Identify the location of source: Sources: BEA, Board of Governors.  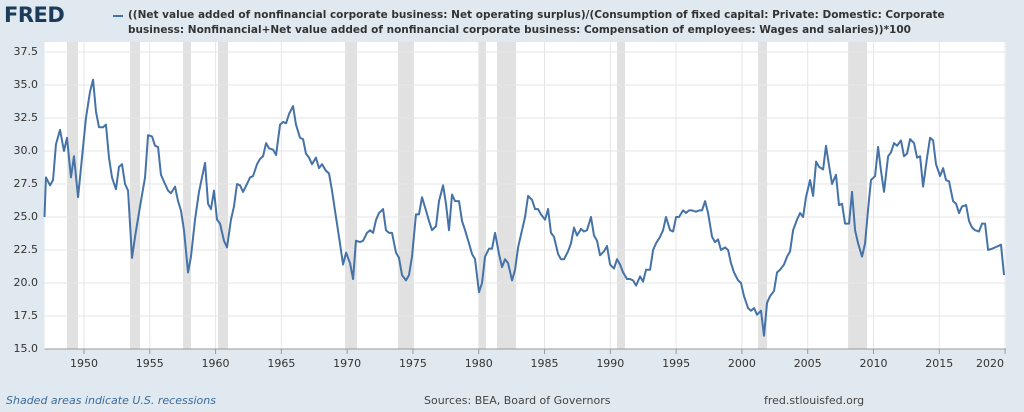
(517, 400).